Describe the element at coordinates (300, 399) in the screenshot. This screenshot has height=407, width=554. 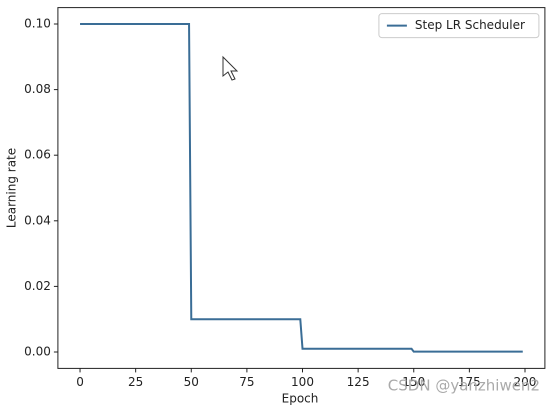
I see `x-axis-label: Epoch` at that location.